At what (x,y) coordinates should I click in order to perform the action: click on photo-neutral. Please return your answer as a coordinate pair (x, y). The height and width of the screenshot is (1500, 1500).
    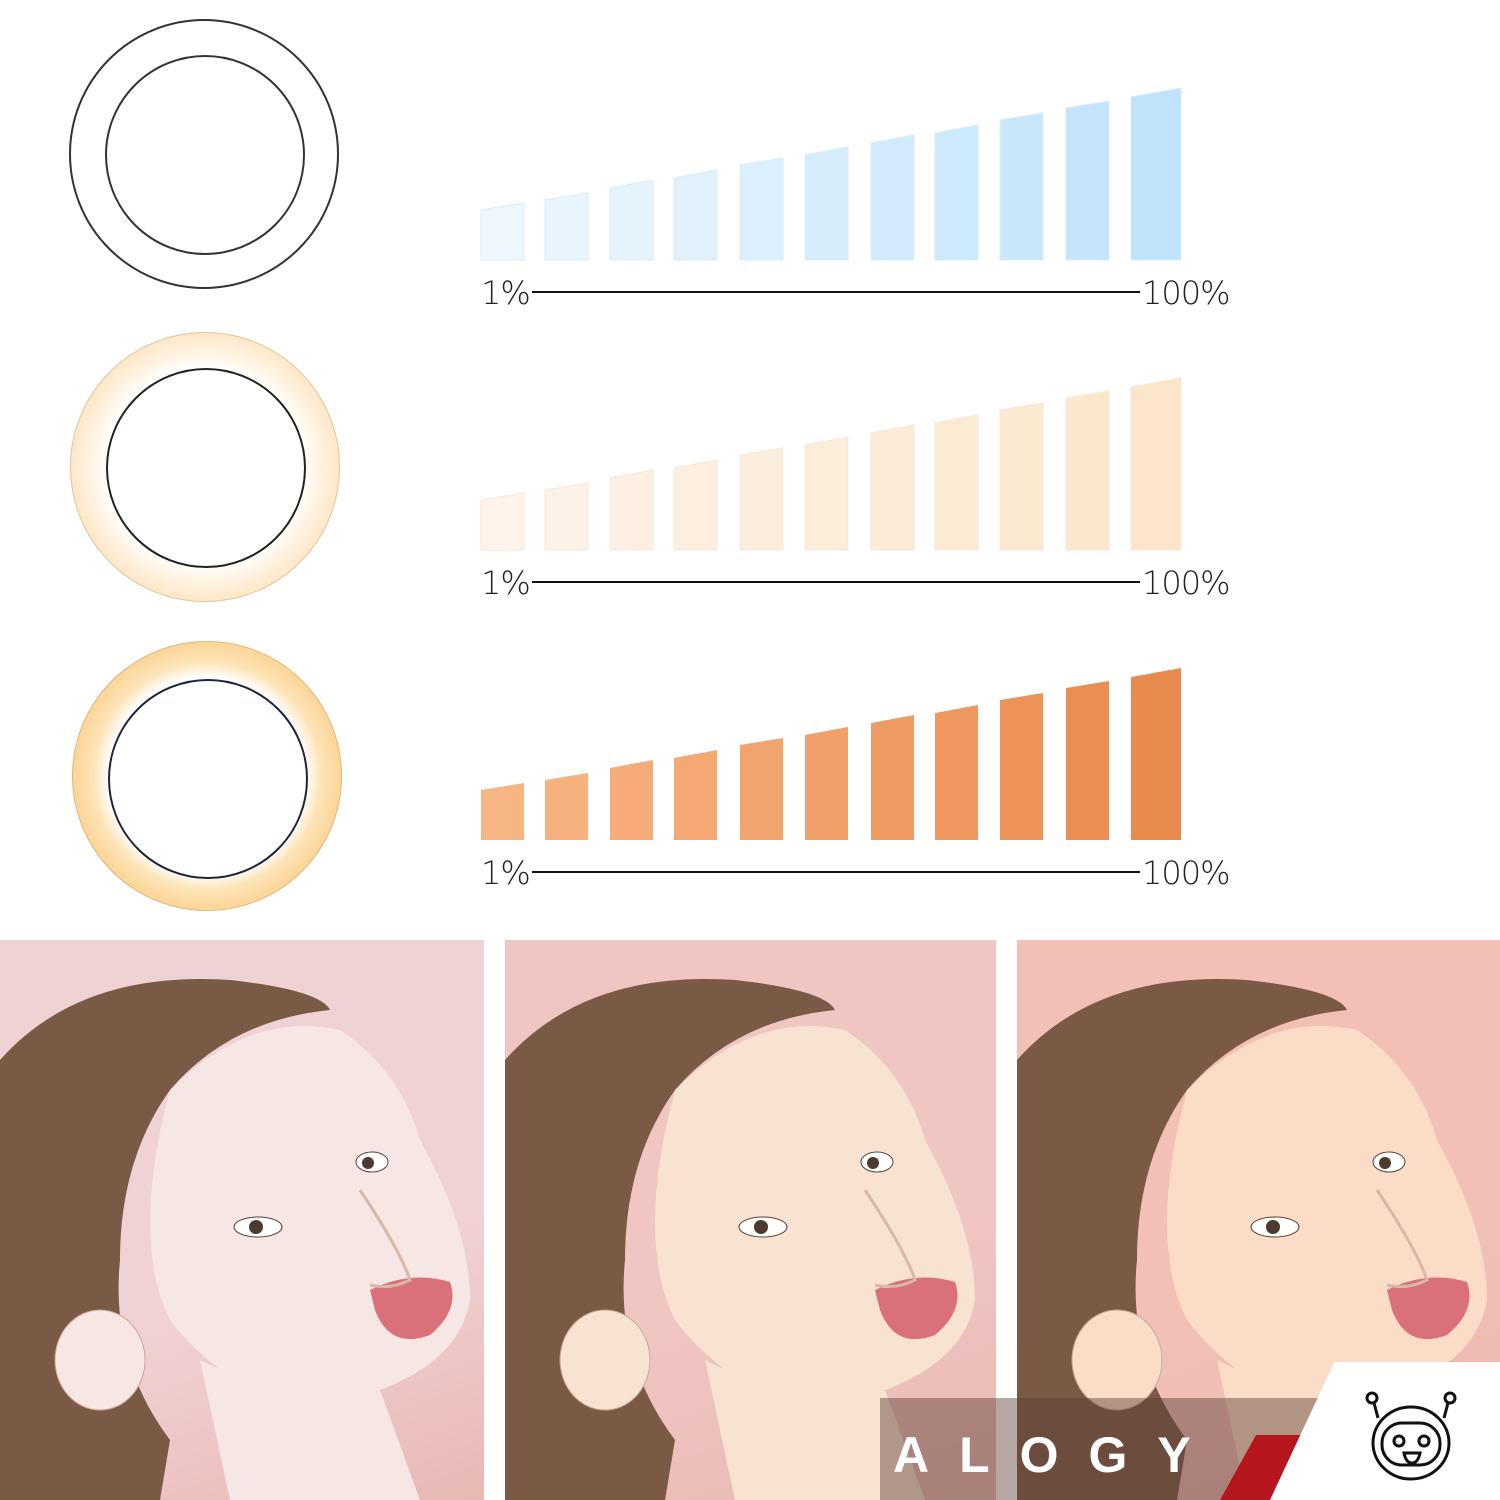
    Looking at the image, I should click on (750, 1220).